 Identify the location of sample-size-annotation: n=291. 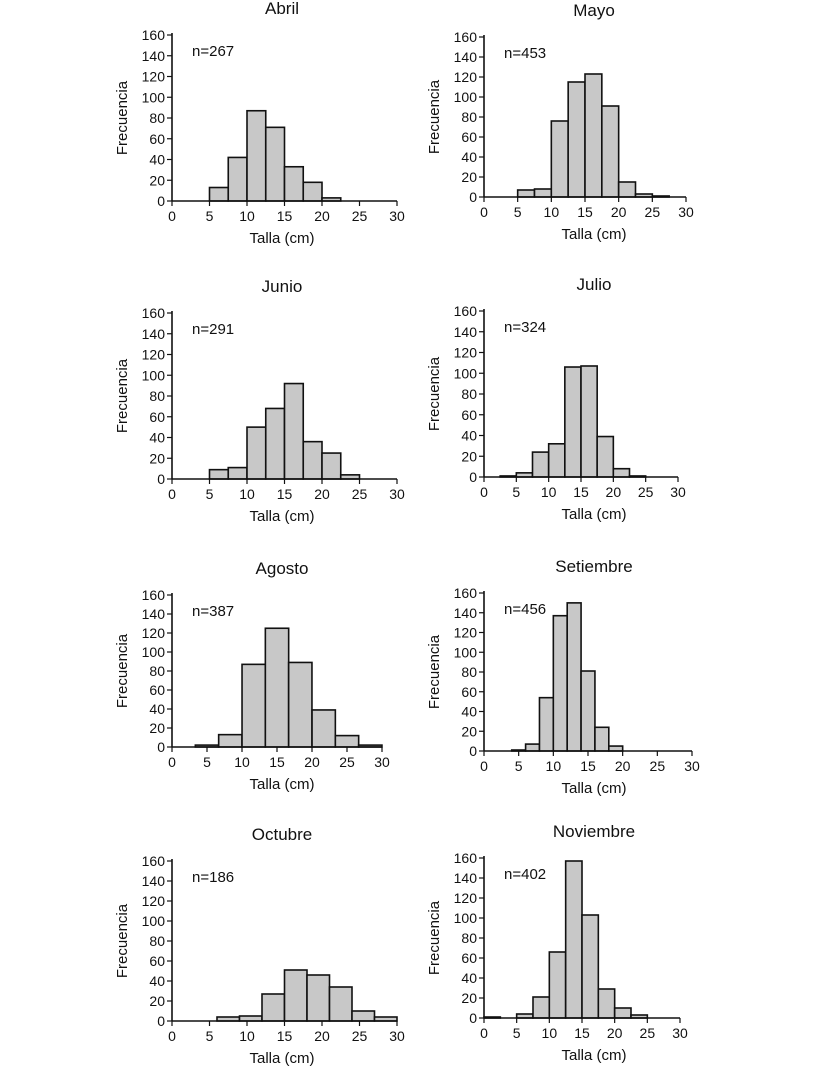
(213, 329).